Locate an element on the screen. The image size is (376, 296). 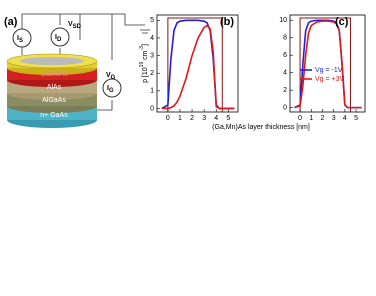
source-label: IS is located at coordinates (20, 39).